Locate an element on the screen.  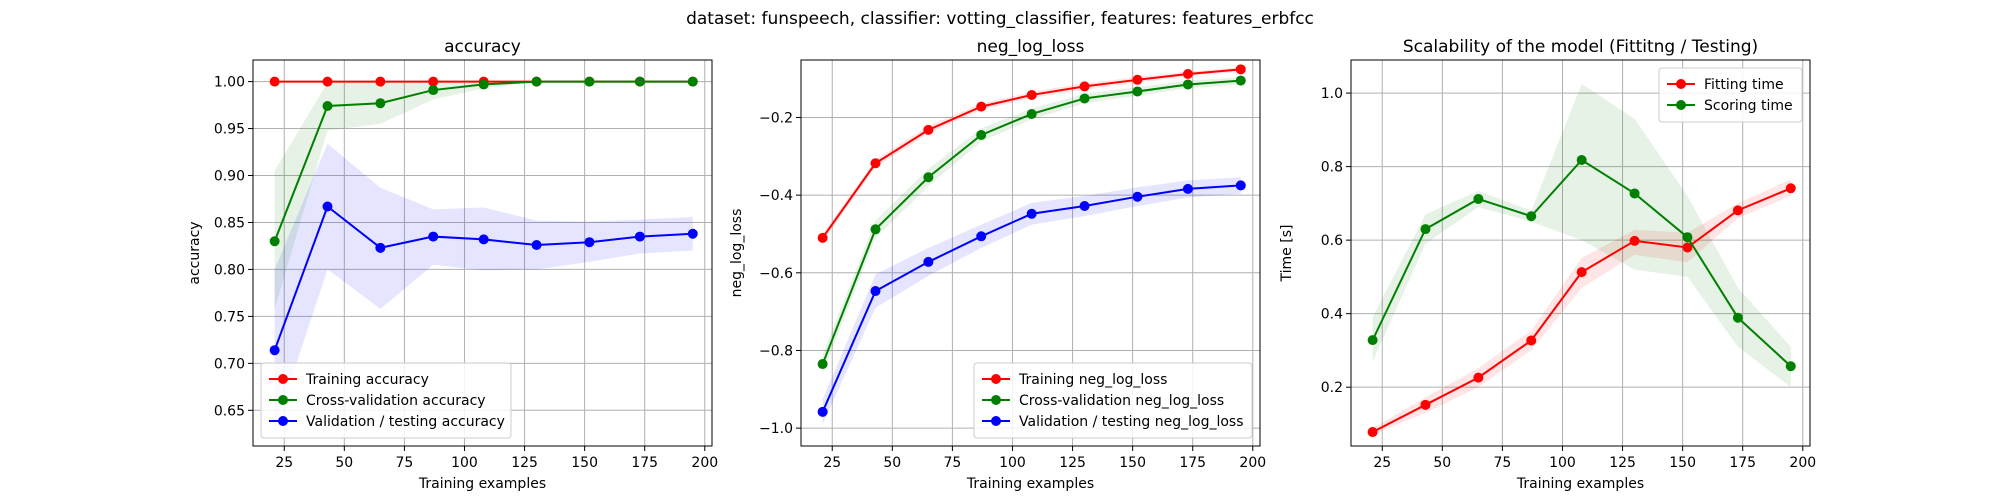
y-tick-label: 1.0 is located at coordinates (1332, 94).